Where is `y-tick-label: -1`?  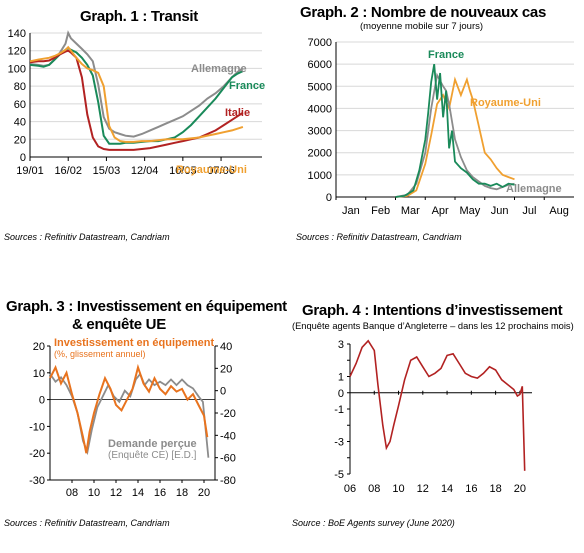 y-tick-label: -1 is located at coordinates (339, 410).